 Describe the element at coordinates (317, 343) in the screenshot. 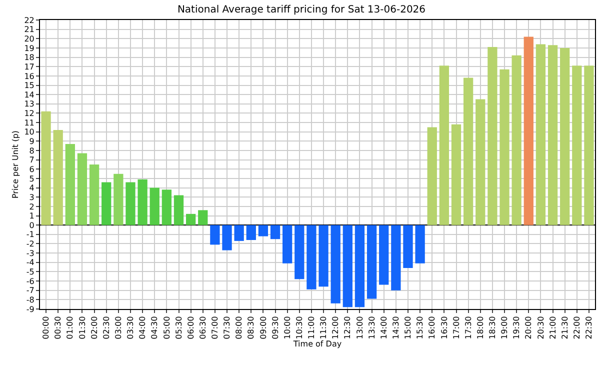

I see `x-axis-title: Time of Day` at that location.